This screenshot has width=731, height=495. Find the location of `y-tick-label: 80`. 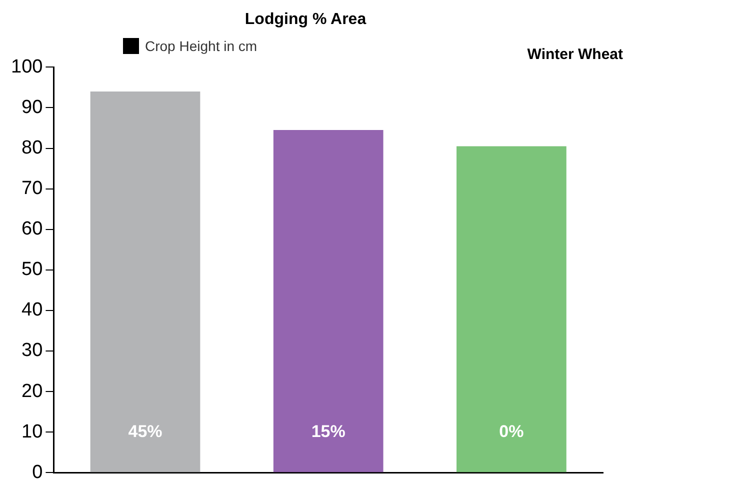

y-tick-label: 80 is located at coordinates (32, 148).